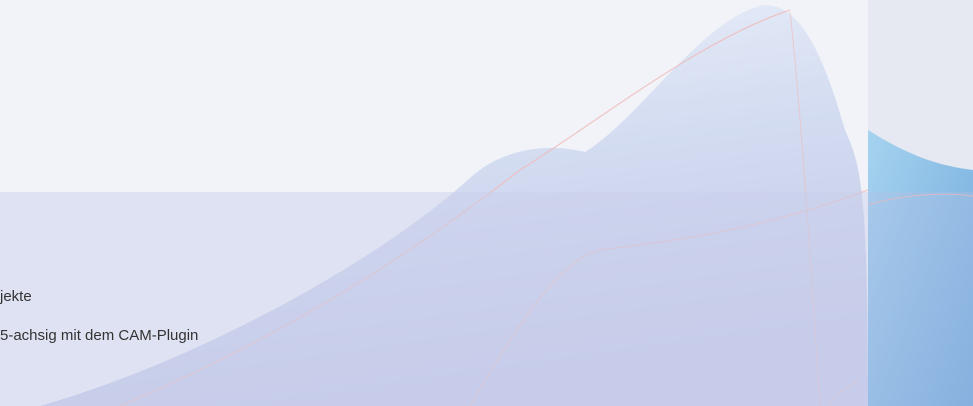 This screenshot has width=973, height=406. What do you see at coordinates (16, 296) in the screenshot?
I see `hero-text: jekte` at bounding box center [16, 296].